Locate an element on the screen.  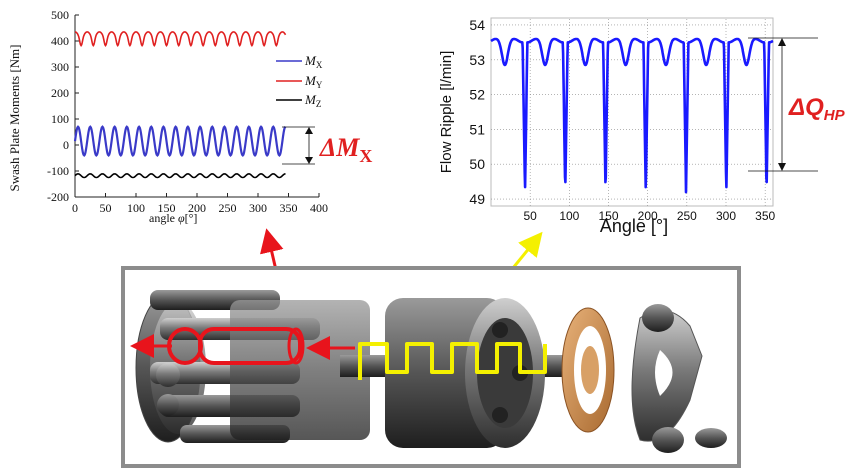
left-x-tick-label: 100 is located at coordinates (136, 208).